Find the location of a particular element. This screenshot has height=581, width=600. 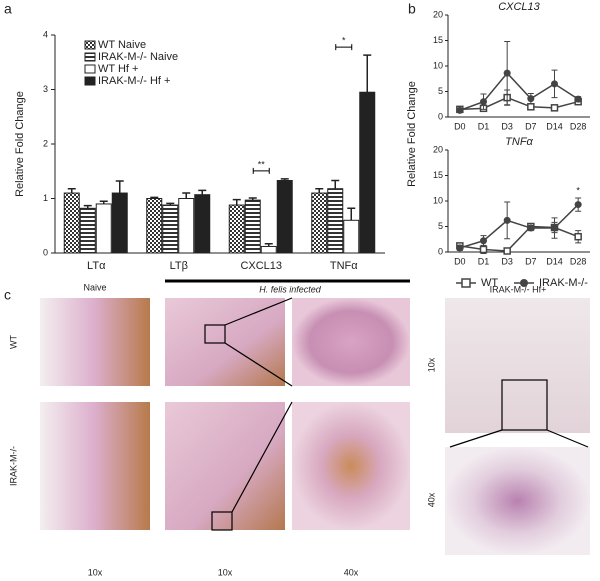

legend-label: WT Hf + is located at coordinates (118, 69).